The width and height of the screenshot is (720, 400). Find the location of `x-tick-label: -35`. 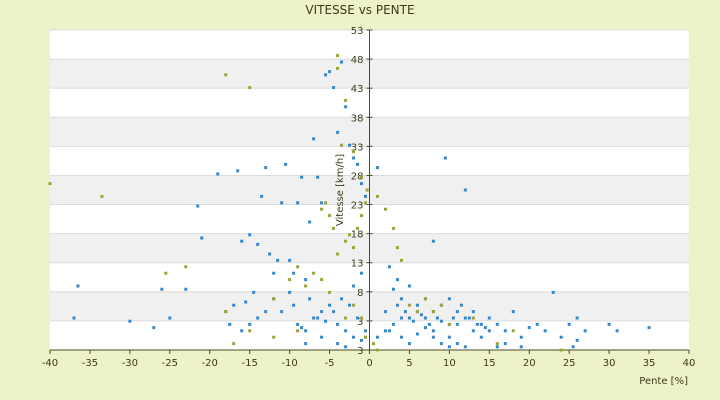

x-tick-label: -35 is located at coordinates (90, 363).